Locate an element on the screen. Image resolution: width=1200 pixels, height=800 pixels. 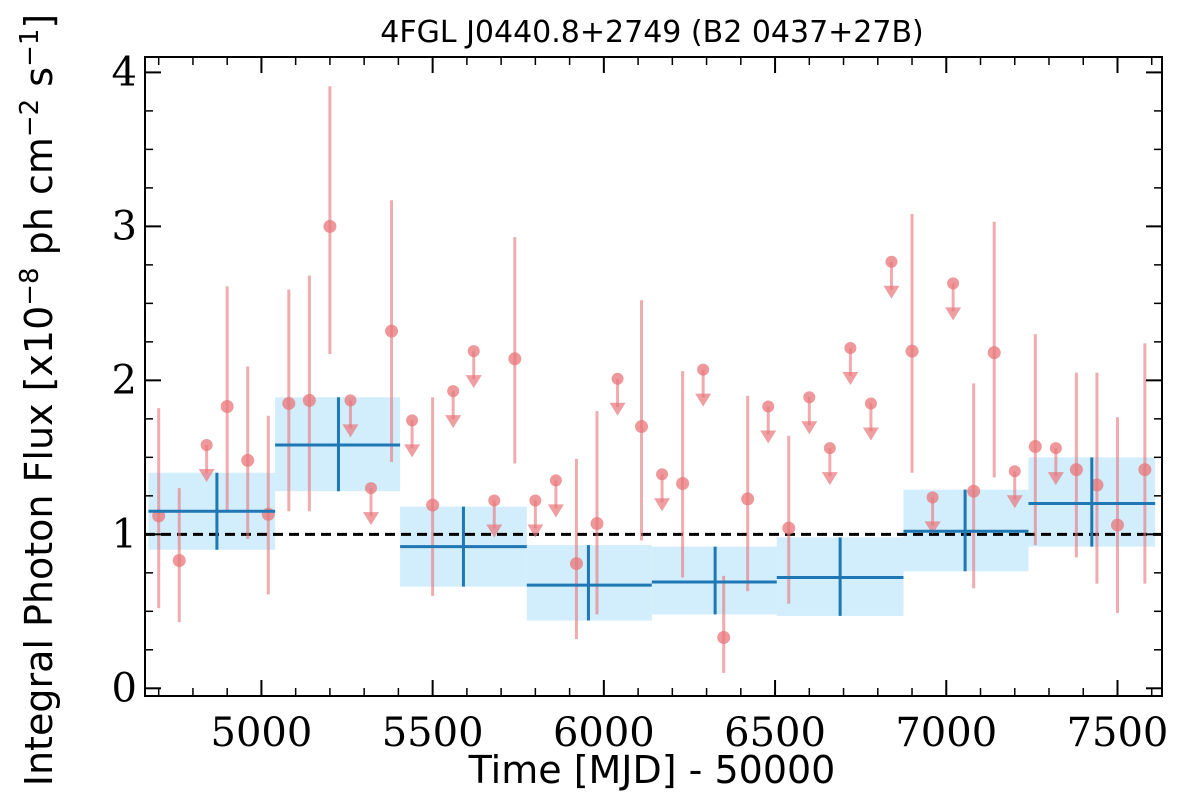
y-axis-label: Integral Photon Flux [x10−8 ph cm−2 s−1] is located at coordinates (38, 400).